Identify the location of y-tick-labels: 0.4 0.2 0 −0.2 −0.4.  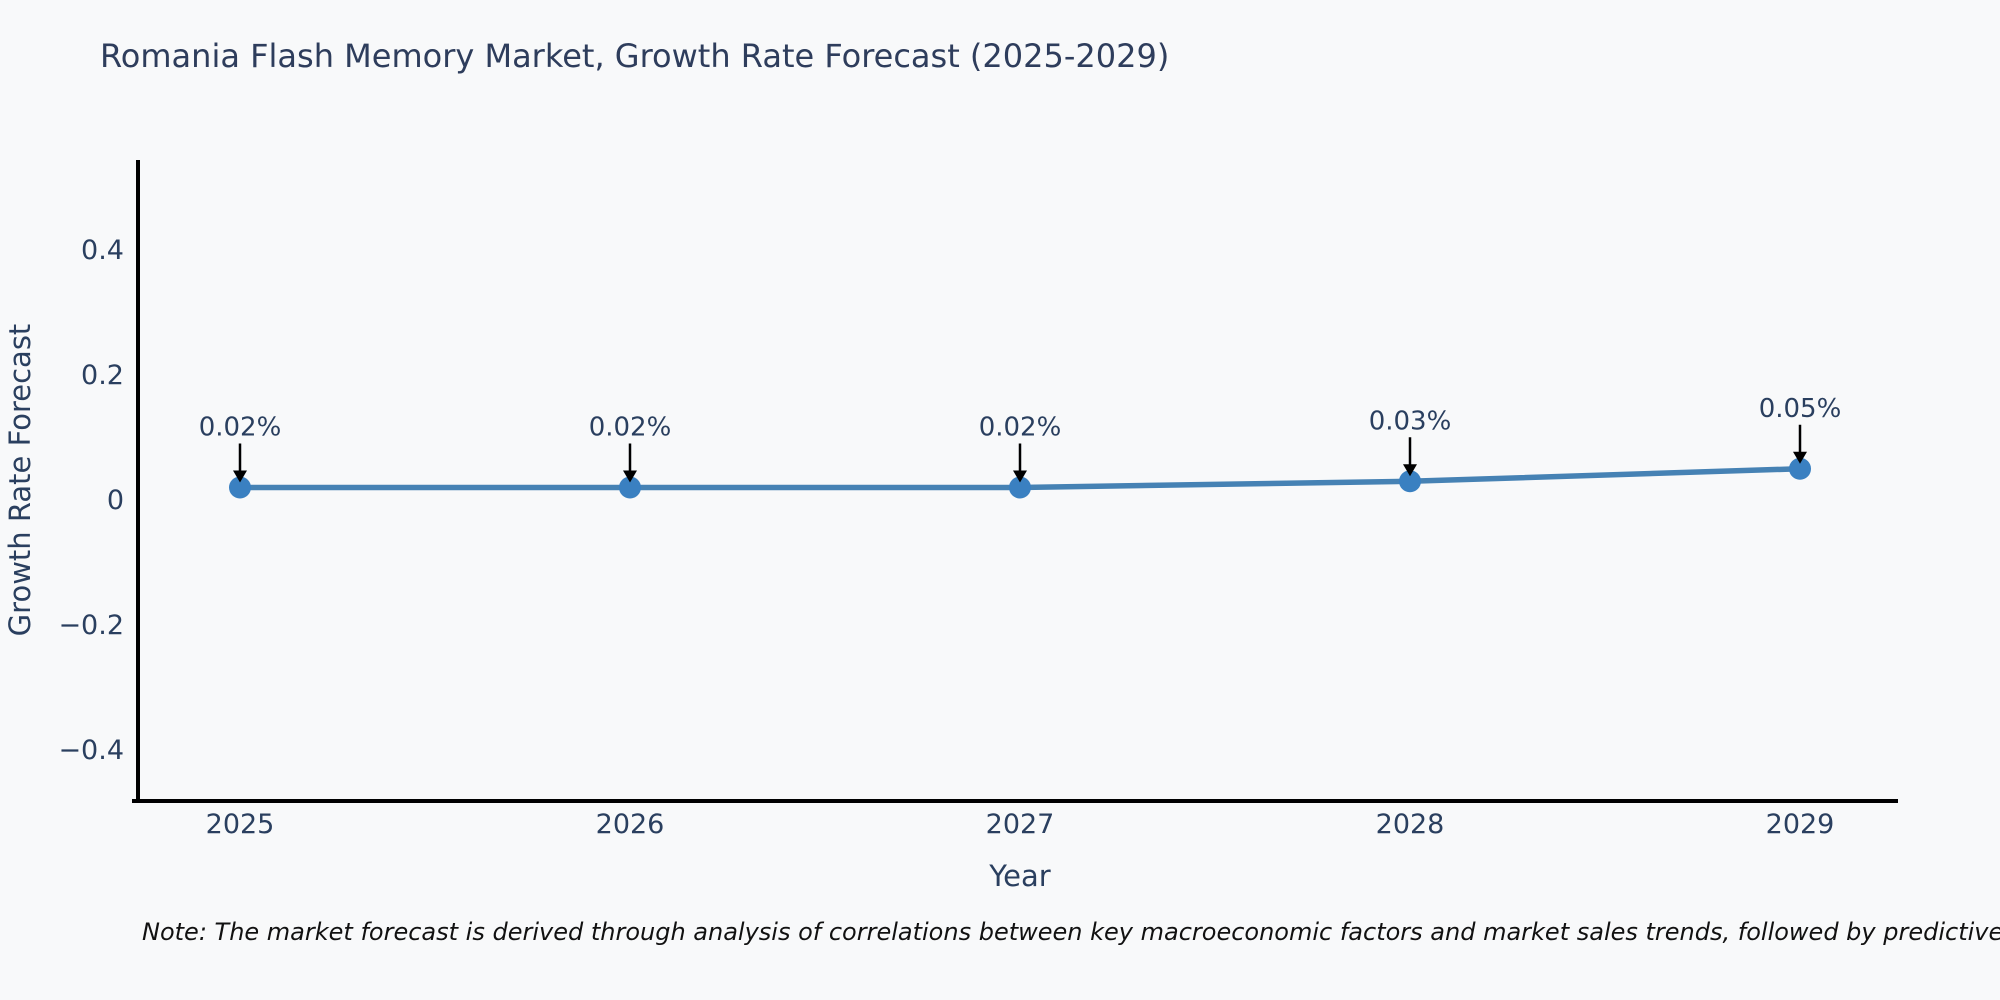
(91, 500).